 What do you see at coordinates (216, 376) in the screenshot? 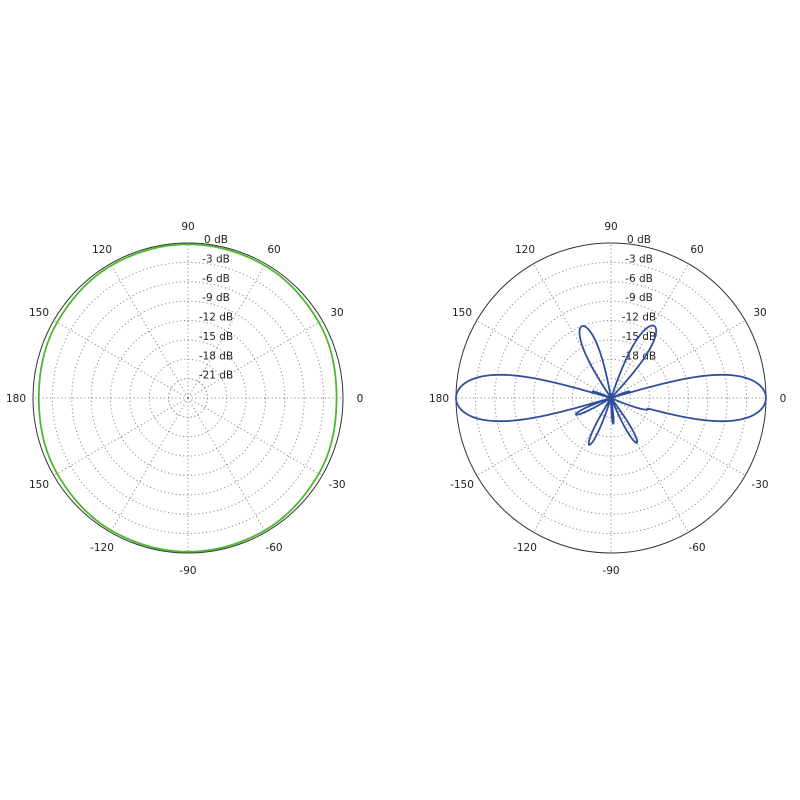
I see `radial-tick-label: -21 dB` at bounding box center [216, 376].